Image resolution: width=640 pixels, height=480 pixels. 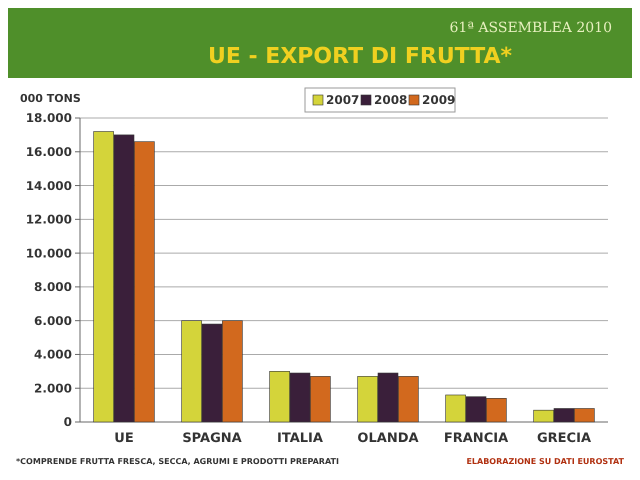 What do you see at coordinates (439, 100) in the screenshot?
I see `legend-label: 2009` at bounding box center [439, 100].